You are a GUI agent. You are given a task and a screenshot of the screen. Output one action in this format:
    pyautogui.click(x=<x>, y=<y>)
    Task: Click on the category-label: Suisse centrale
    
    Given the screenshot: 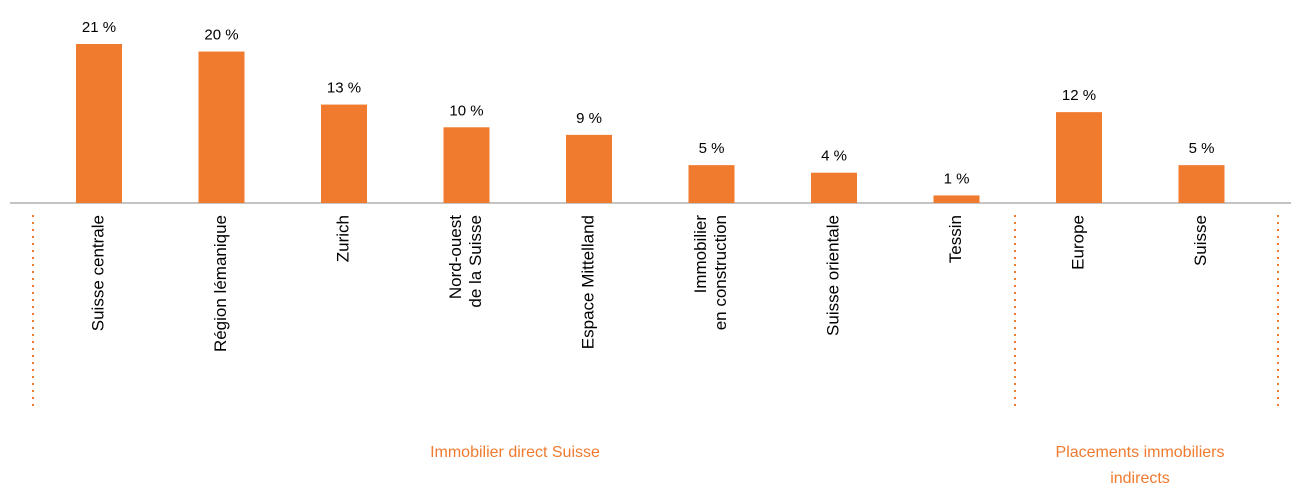 What is the action you would take?
    pyautogui.click(x=97, y=273)
    